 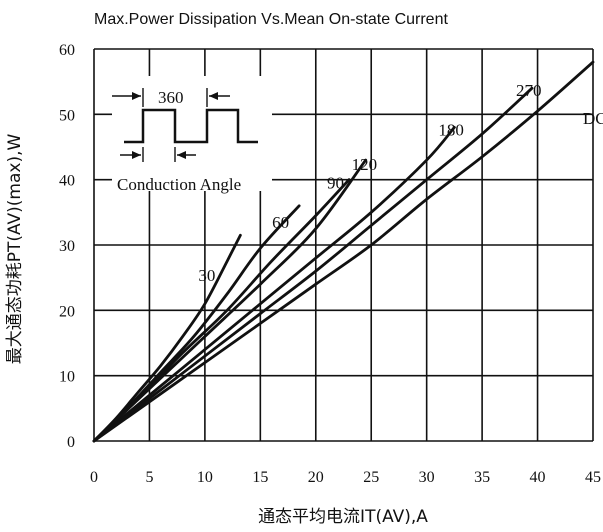 What do you see at coordinates (179, 184) in the screenshot?
I see `conduction-angle-label: Conduction Angle` at bounding box center [179, 184].